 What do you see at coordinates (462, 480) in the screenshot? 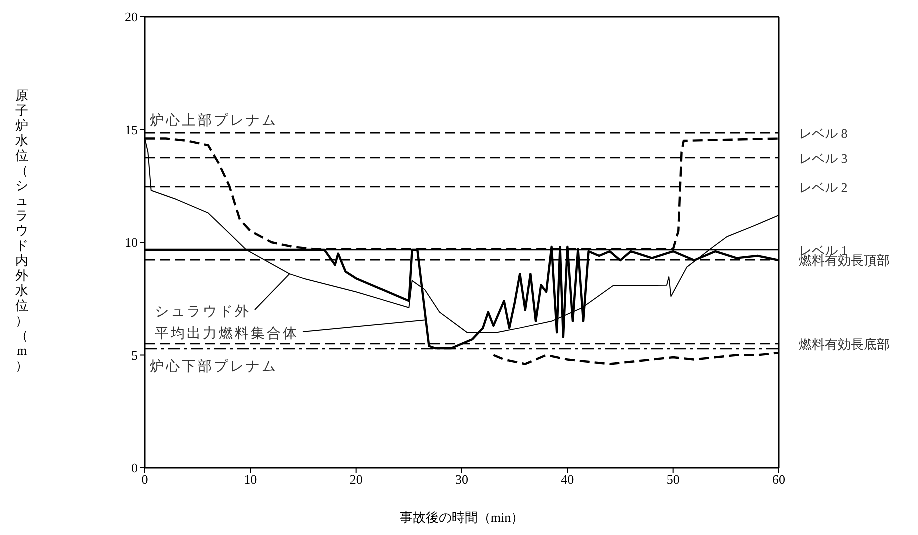
I see `x-tick-label: 30` at bounding box center [462, 480].